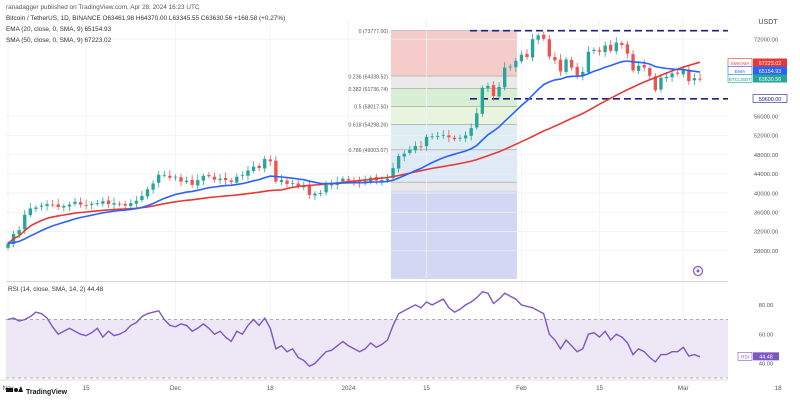 The height and width of the screenshot is (400, 800). What do you see at coordinates (770, 72) in the screenshot?
I see `price-tag-value: 65154.93` at bounding box center [770, 72].